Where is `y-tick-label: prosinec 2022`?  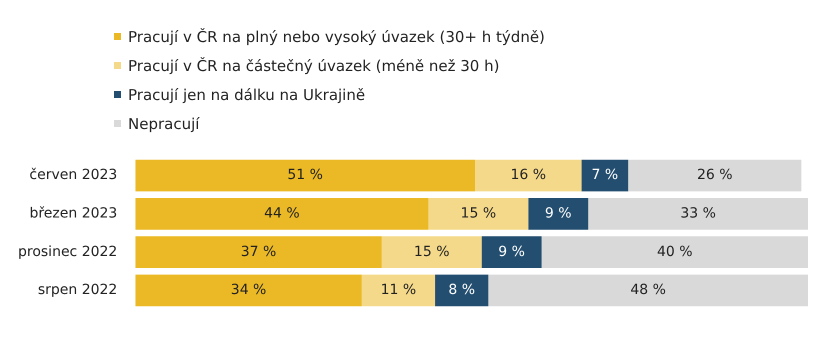 y-tick-label: prosinec 2022 is located at coordinates (68, 252).